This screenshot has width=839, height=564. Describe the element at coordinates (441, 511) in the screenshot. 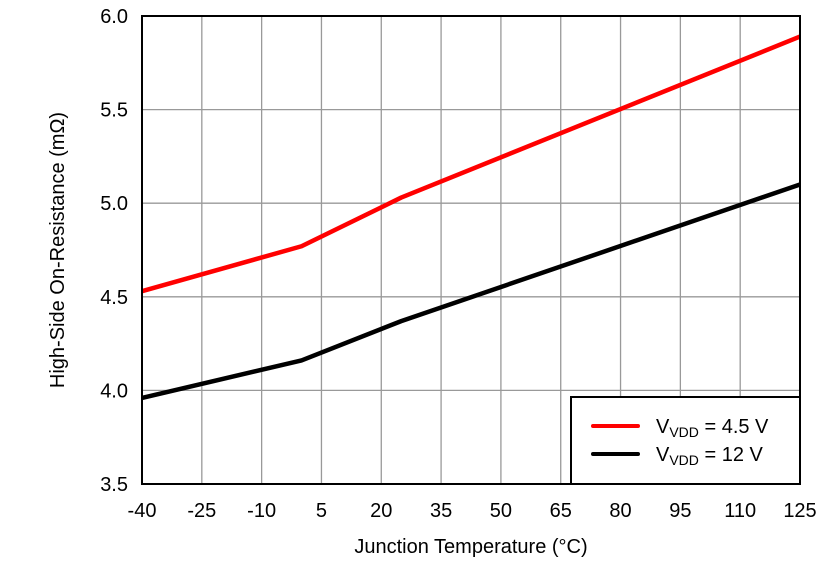

I see `x-tick-label: 35` at that location.